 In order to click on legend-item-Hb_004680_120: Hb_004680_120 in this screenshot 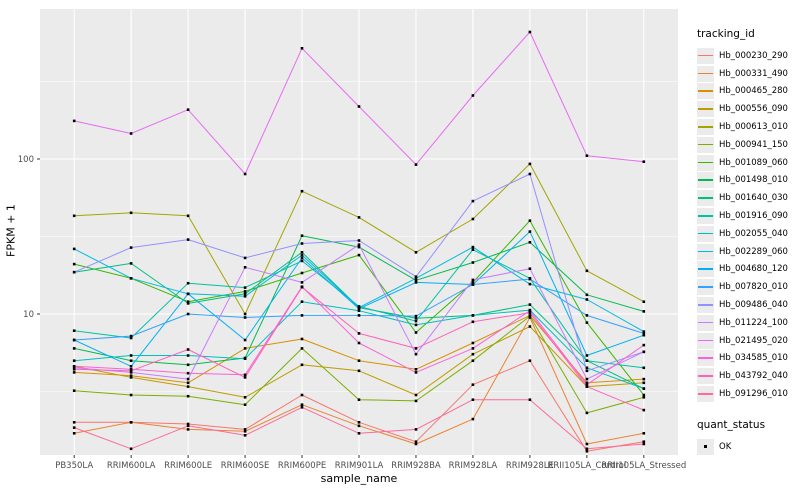, I will do `click(745, 270)`.